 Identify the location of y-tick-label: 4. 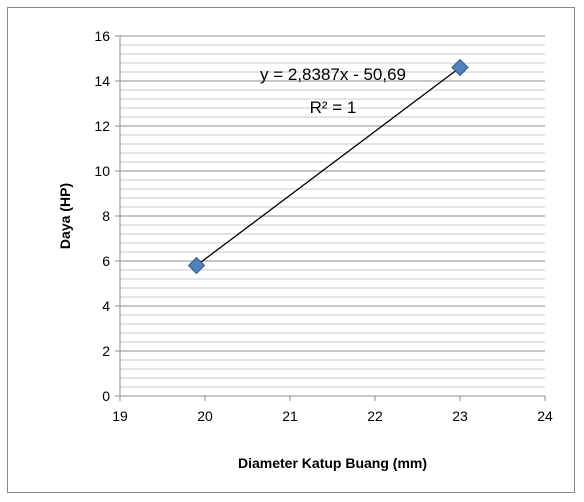
(106, 306).